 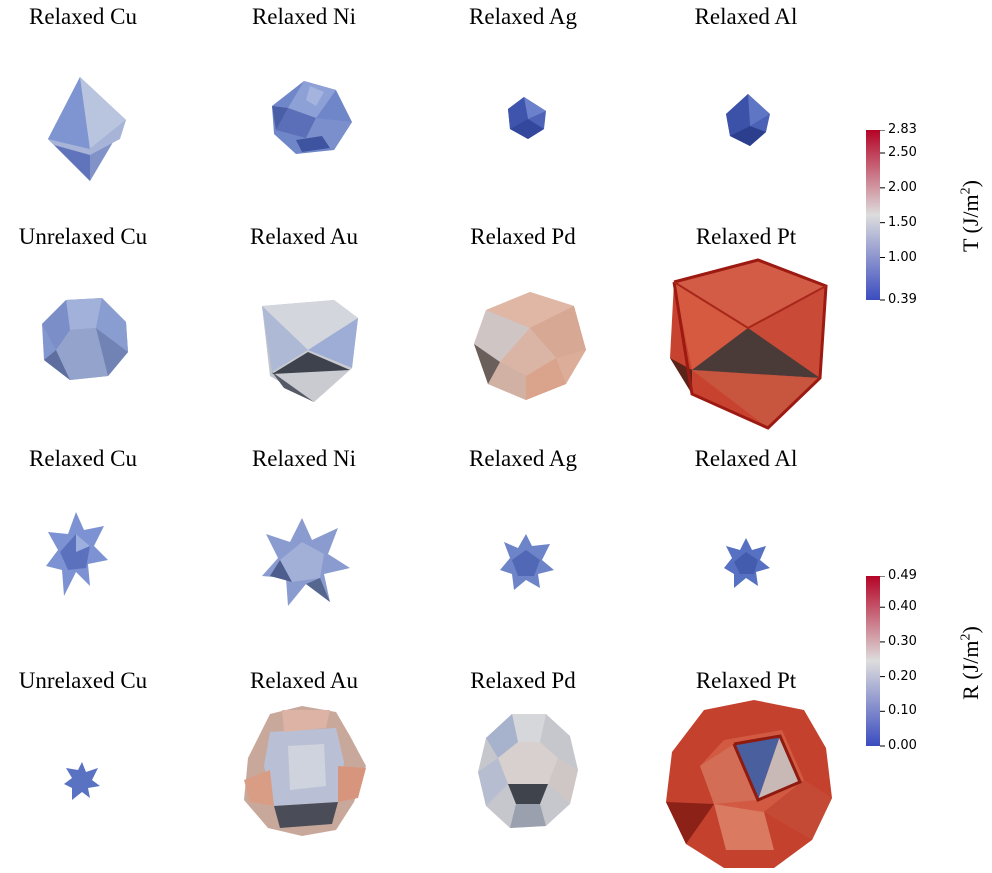 I want to click on shape-relaxed-pd-t, so click(x=530, y=346).